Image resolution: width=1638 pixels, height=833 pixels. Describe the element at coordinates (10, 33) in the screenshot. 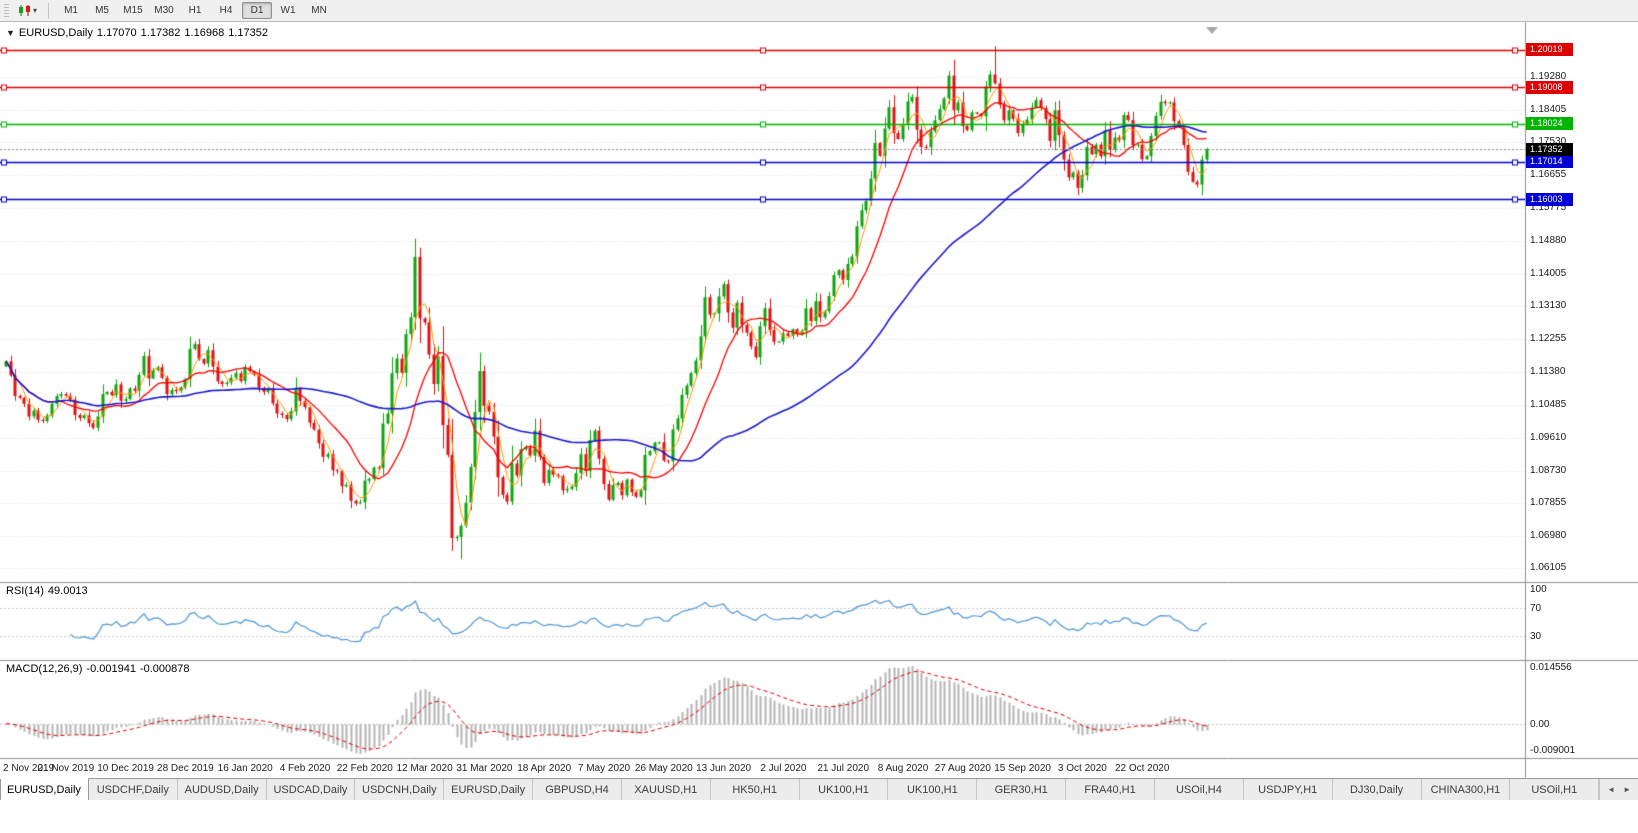

I see `one-click-trading-arrow-icon: ▼` at that location.